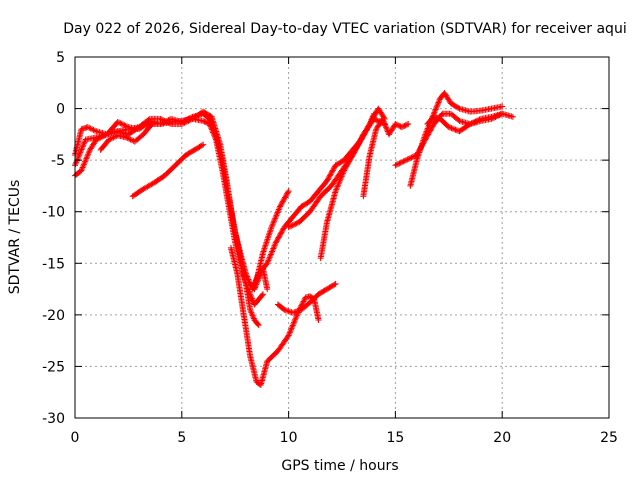 The width and height of the screenshot is (640, 480). Describe the element at coordinates (53, 213) in the screenshot. I see `y-tick-label: -10` at that location.